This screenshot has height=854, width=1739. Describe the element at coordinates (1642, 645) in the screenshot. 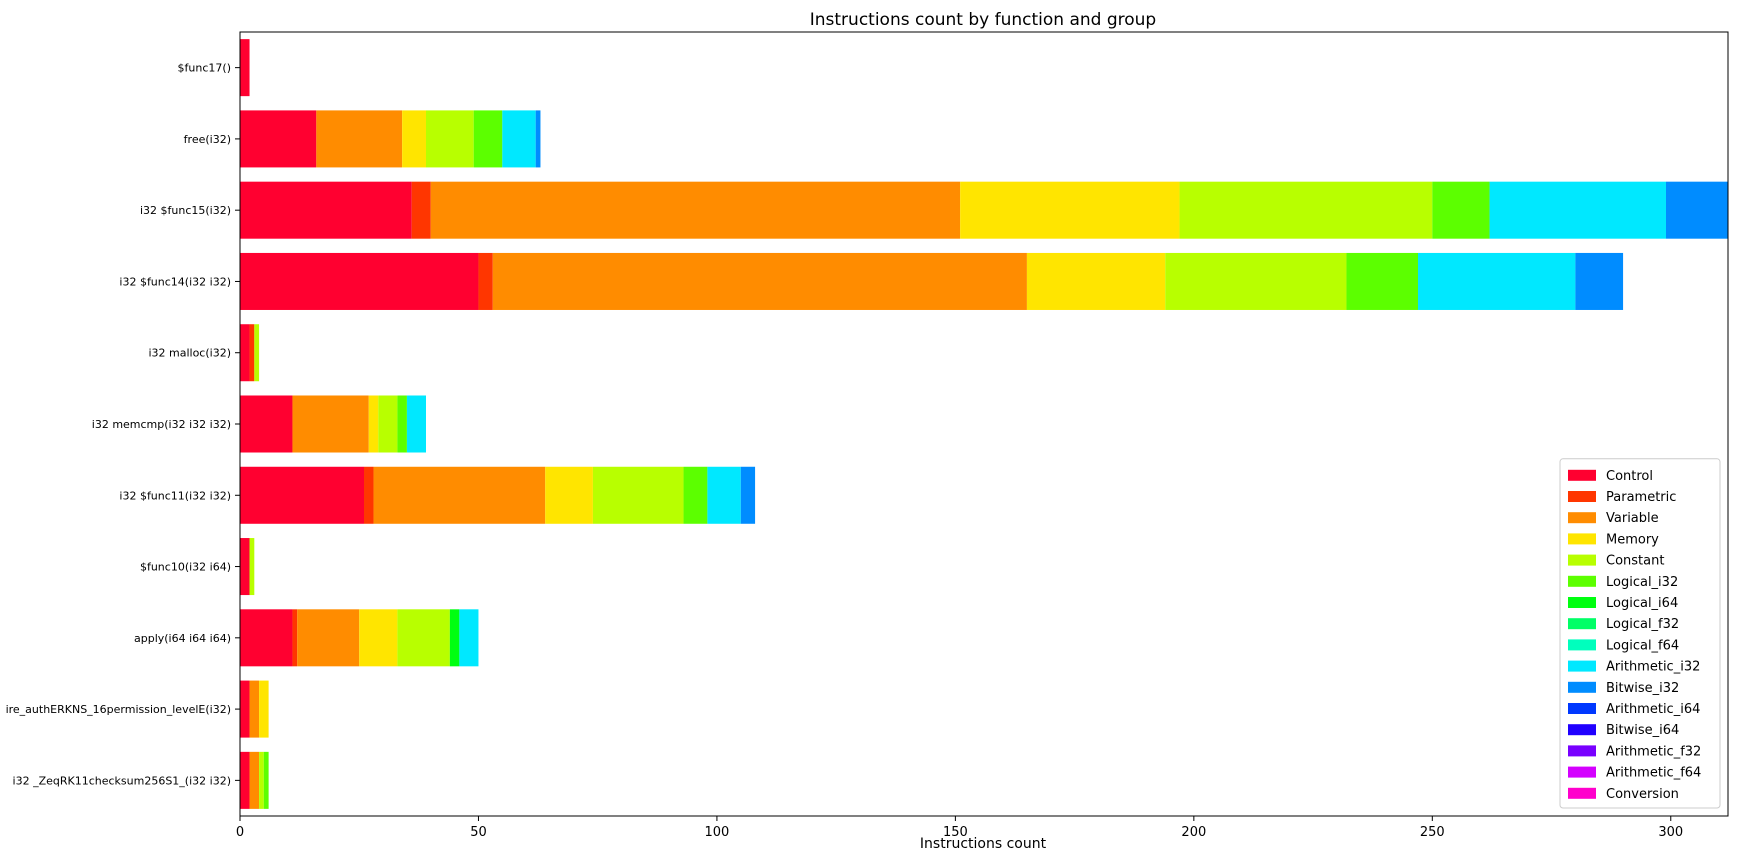

I see `legend-label: Logical_f64` at that location.